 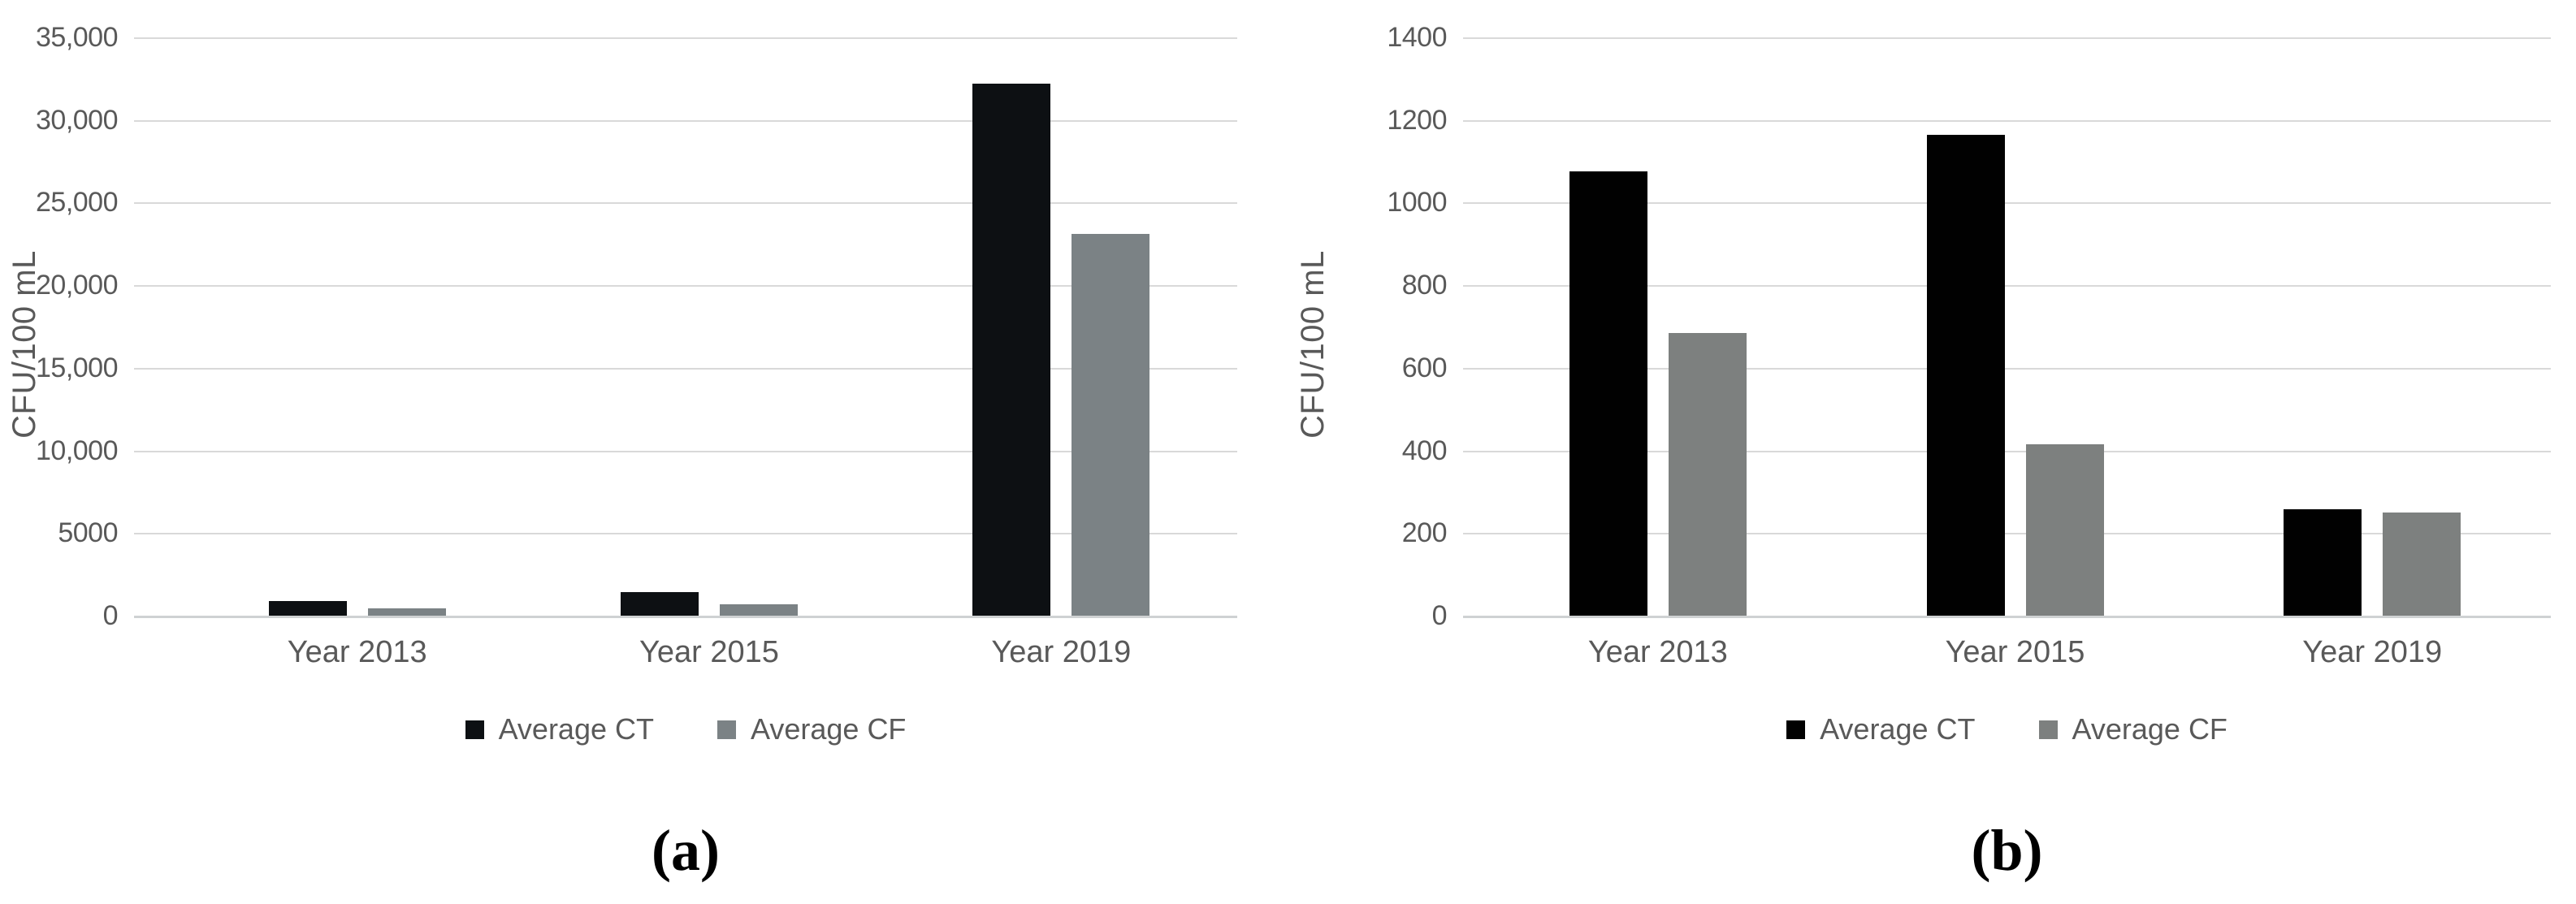 What do you see at coordinates (1417, 120) in the screenshot?
I see `y-tick-label: 1200` at bounding box center [1417, 120].